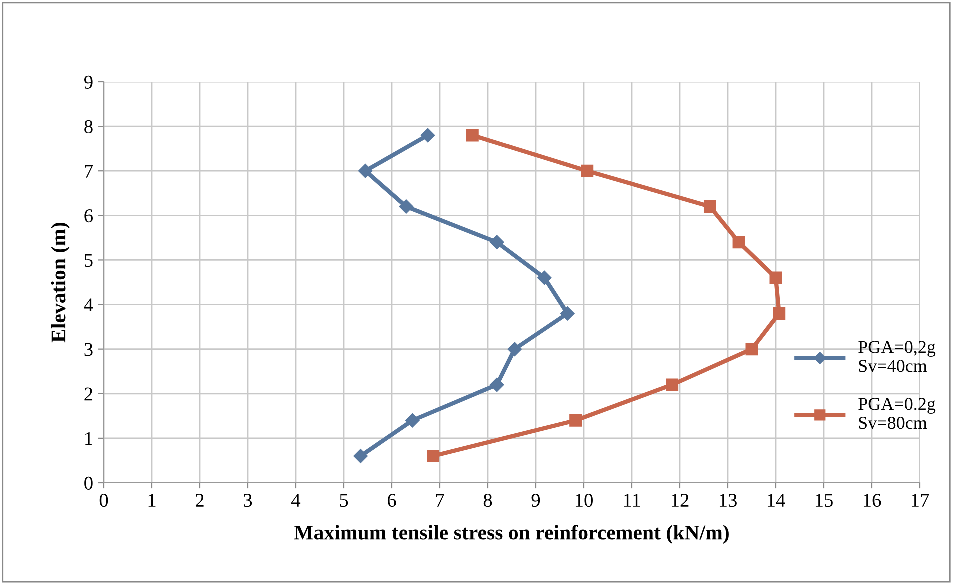  I want to click on x-tick-label: 17, so click(921, 500).